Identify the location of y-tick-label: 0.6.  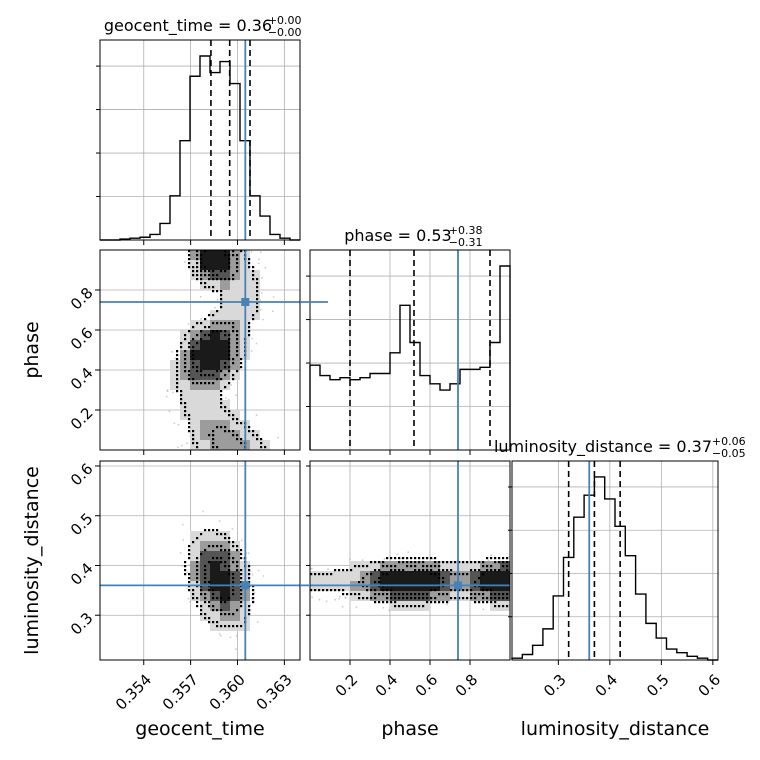
(82, 339).